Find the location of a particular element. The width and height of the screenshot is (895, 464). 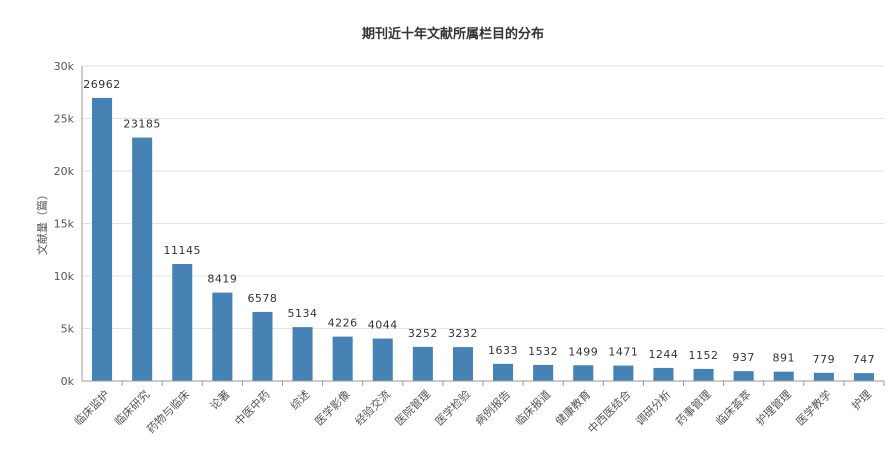

x-tick-label: 综述 is located at coordinates (299, 399).